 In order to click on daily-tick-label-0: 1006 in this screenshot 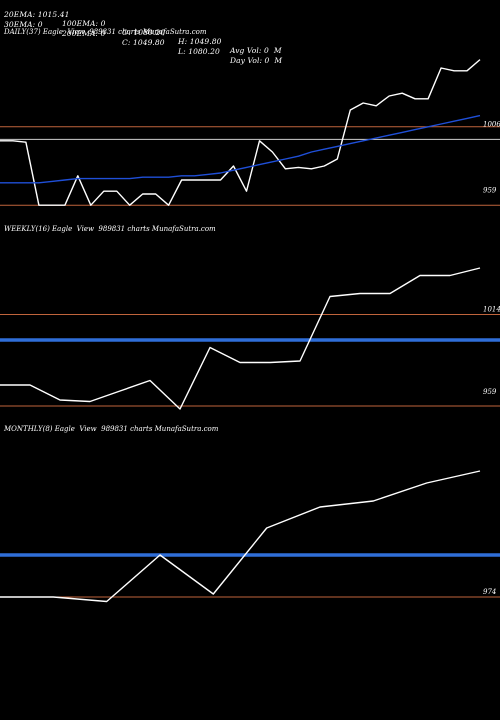, I will do `click(491, 125)`.